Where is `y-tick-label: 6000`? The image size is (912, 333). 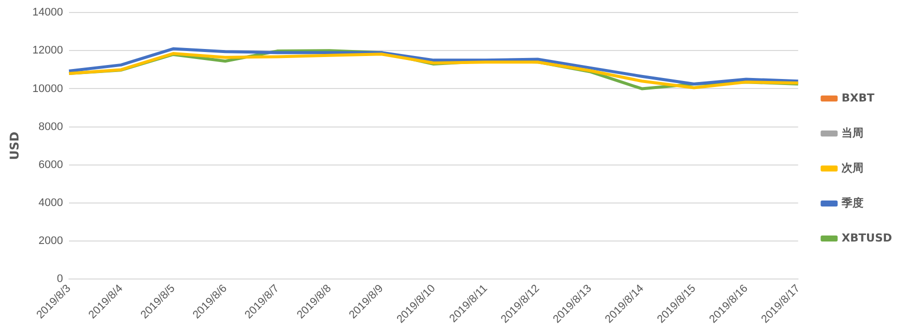
y-tick-label: 6000 is located at coordinates (50, 164).